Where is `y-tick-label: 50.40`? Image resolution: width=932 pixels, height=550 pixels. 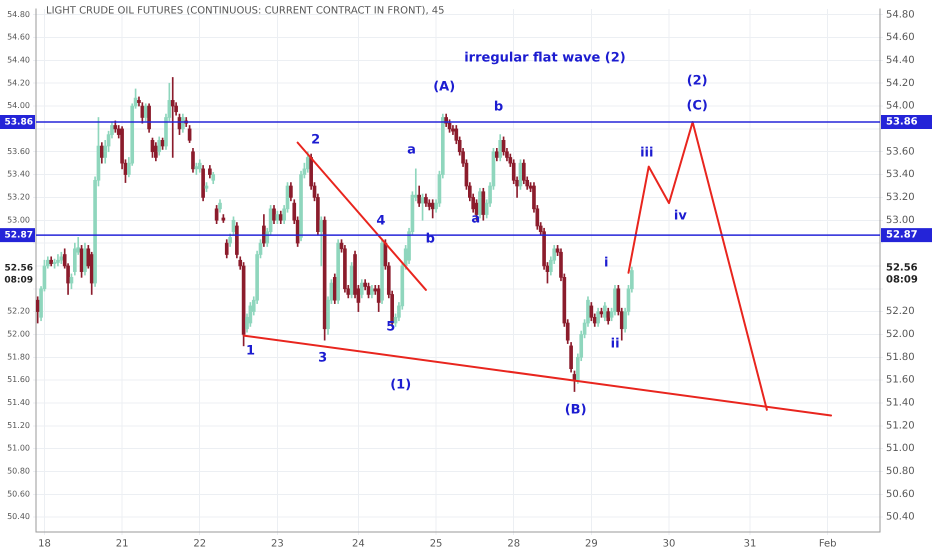 y-tick-label: 50.40 is located at coordinates (18, 517).